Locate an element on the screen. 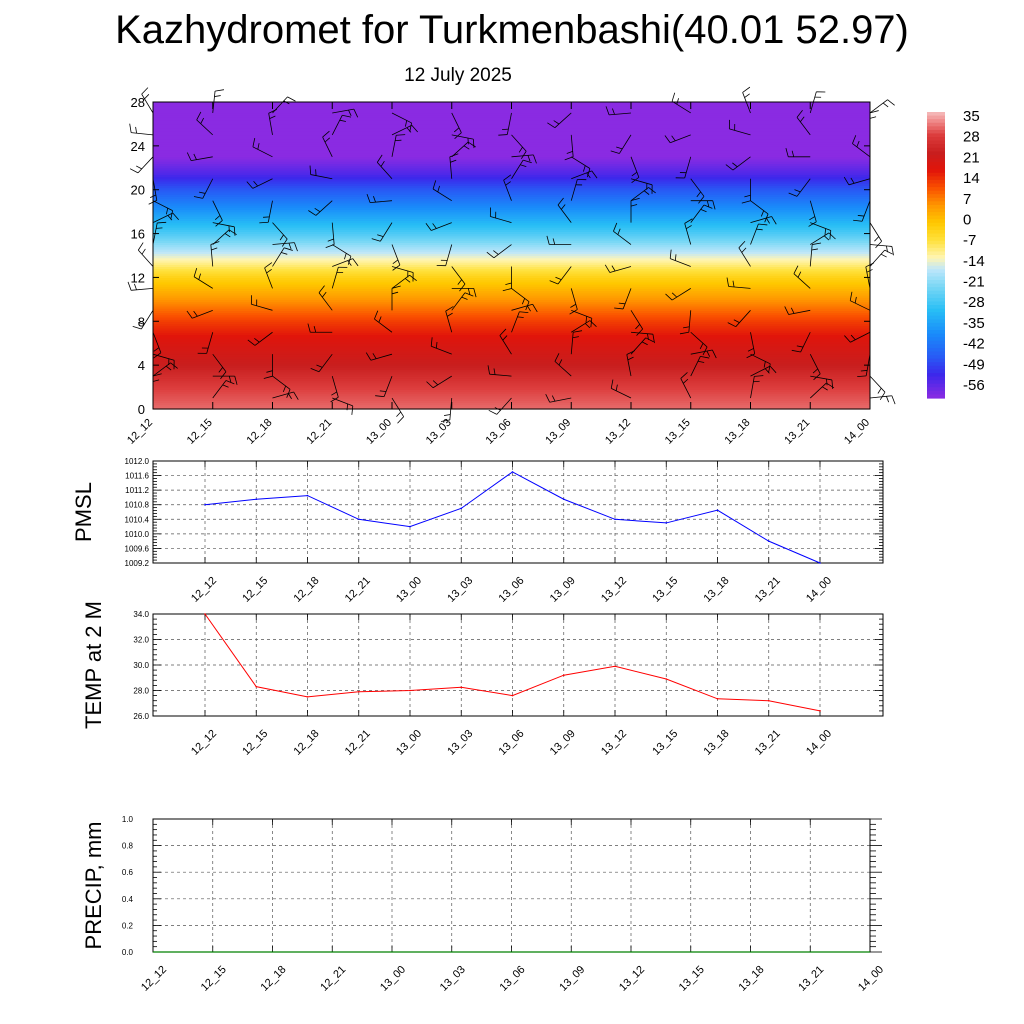 The height and width of the screenshot is (1024, 1024). y-tick-label: 0.8 is located at coordinates (128, 846).